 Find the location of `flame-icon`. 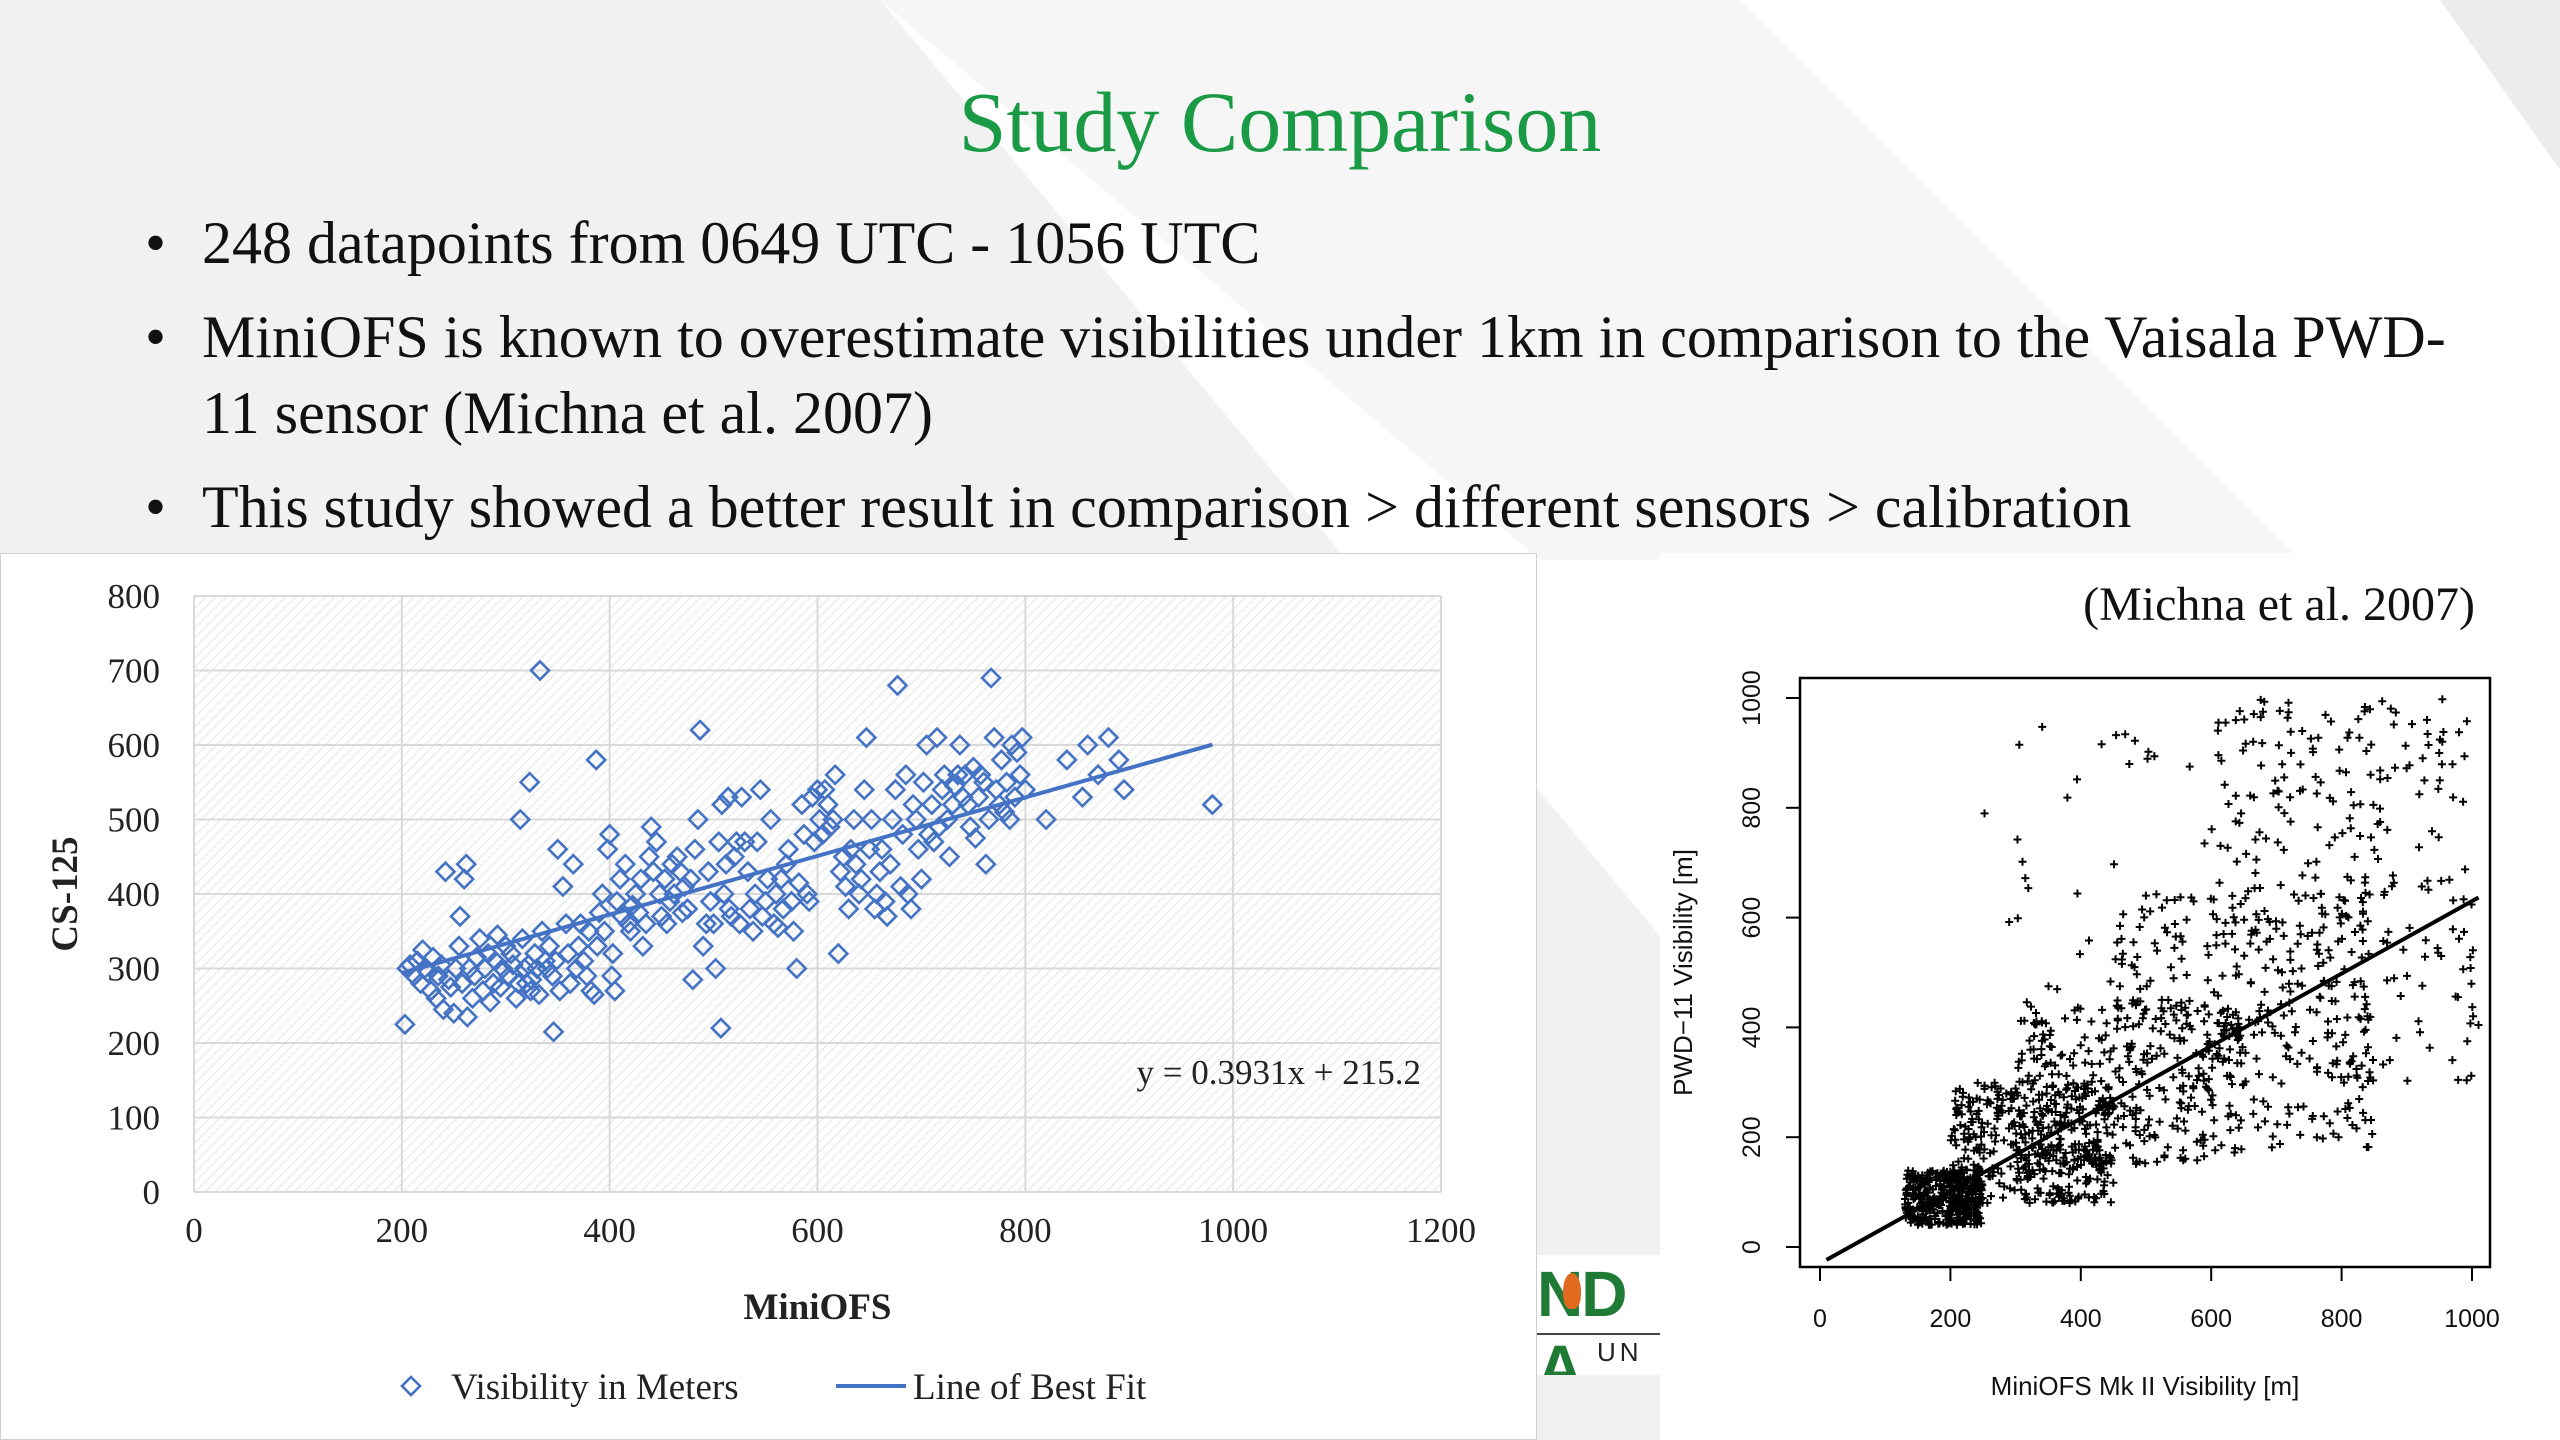

flame-icon is located at coordinates (1572, 1291).